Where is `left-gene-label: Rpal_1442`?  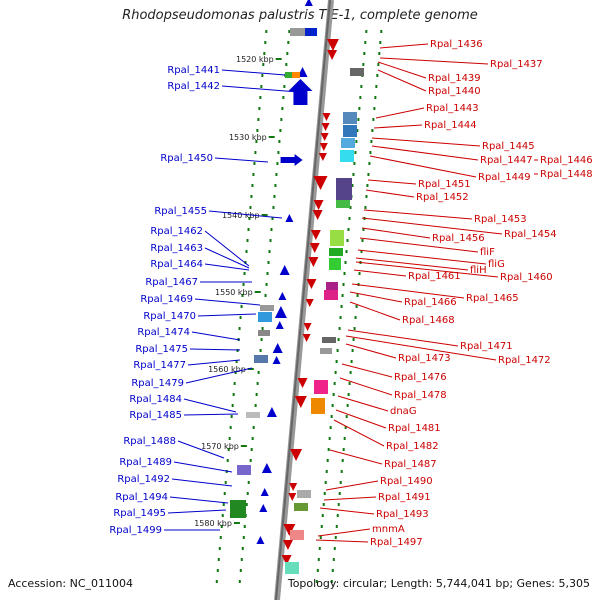 left-gene-label: Rpal_1442 is located at coordinates (193, 86).